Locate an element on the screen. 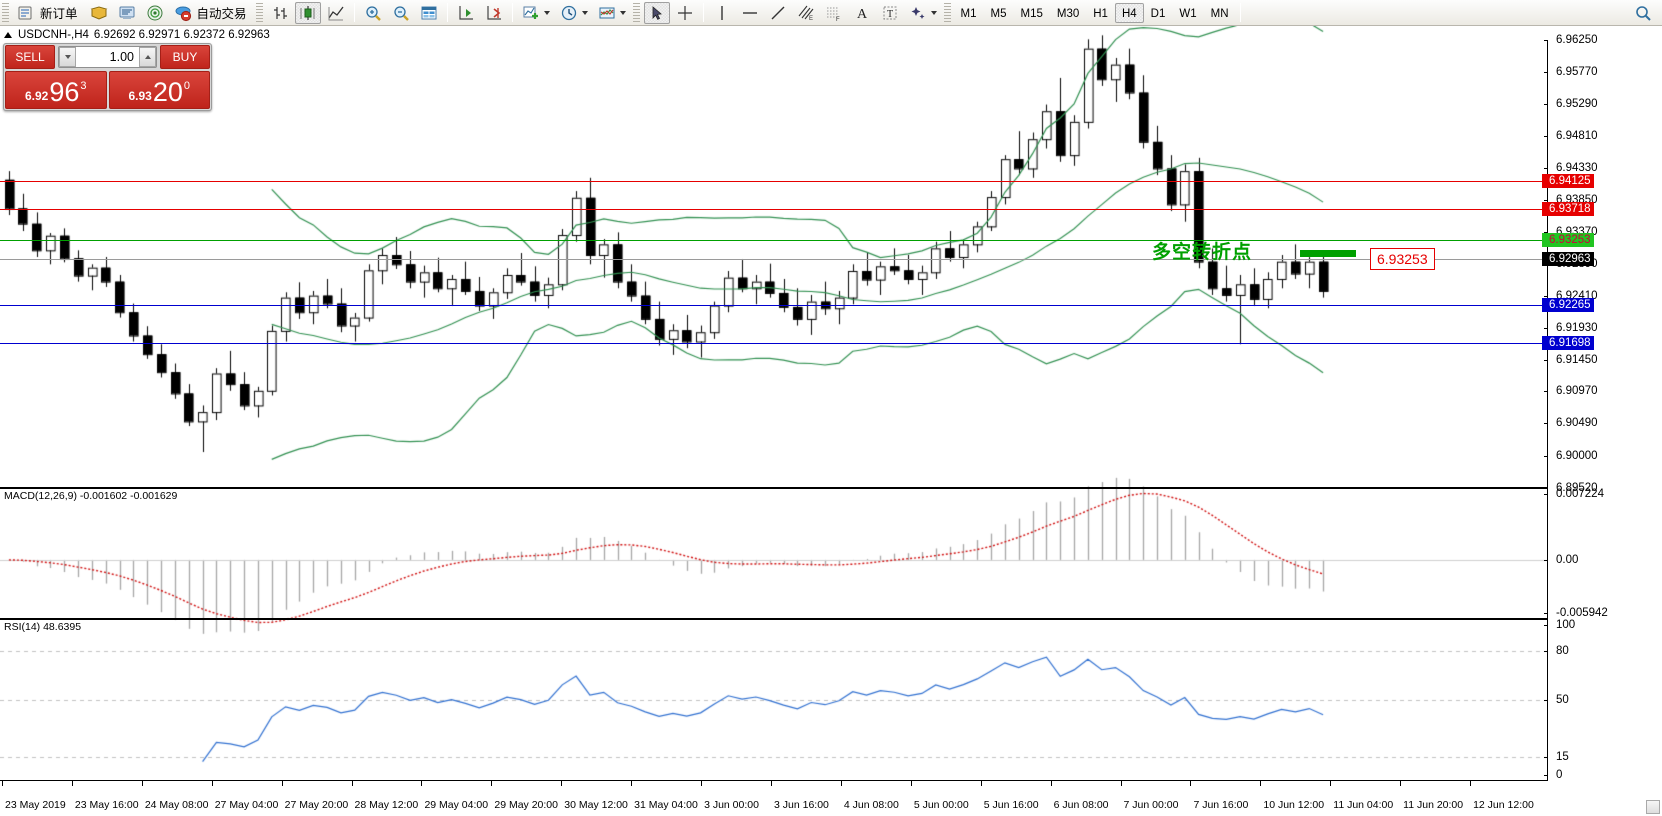 This screenshot has width=1662, height=816. text-button: A is located at coordinates (862, 13).